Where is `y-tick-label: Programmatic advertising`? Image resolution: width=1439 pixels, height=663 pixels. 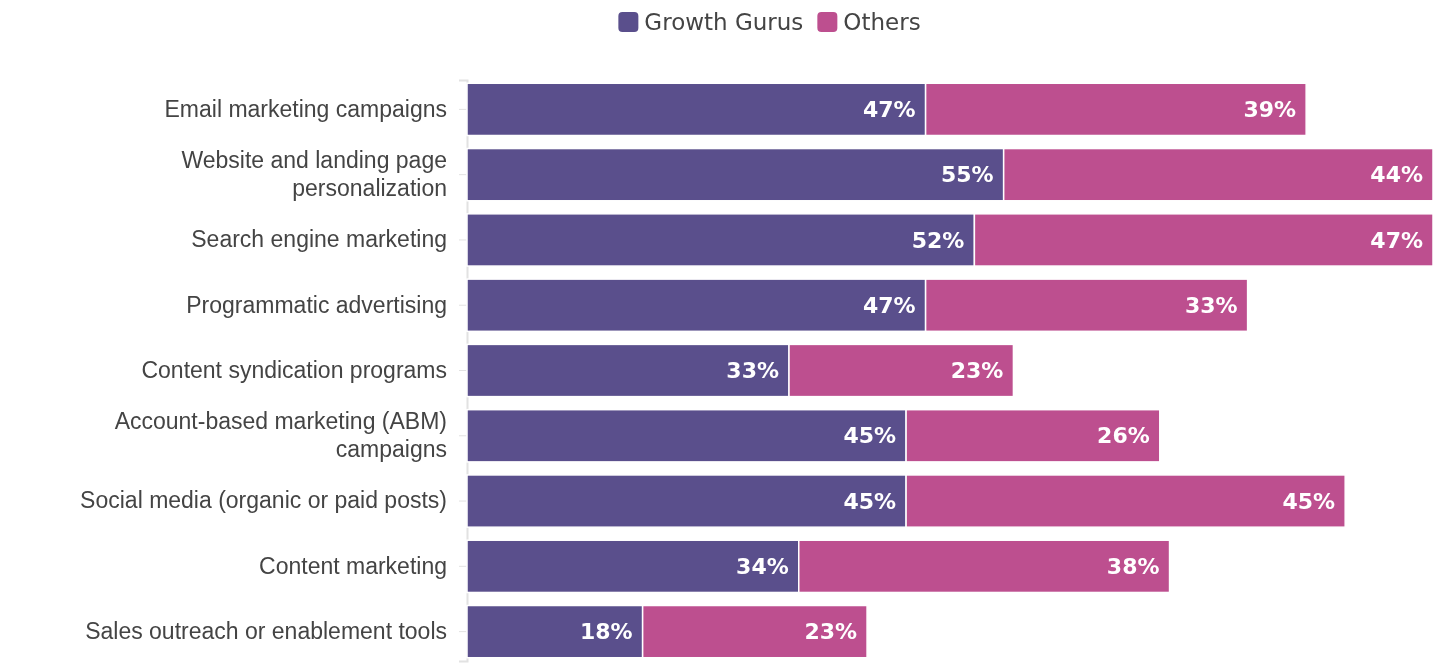 y-tick-label: Programmatic advertising is located at coordinates (316, 304).